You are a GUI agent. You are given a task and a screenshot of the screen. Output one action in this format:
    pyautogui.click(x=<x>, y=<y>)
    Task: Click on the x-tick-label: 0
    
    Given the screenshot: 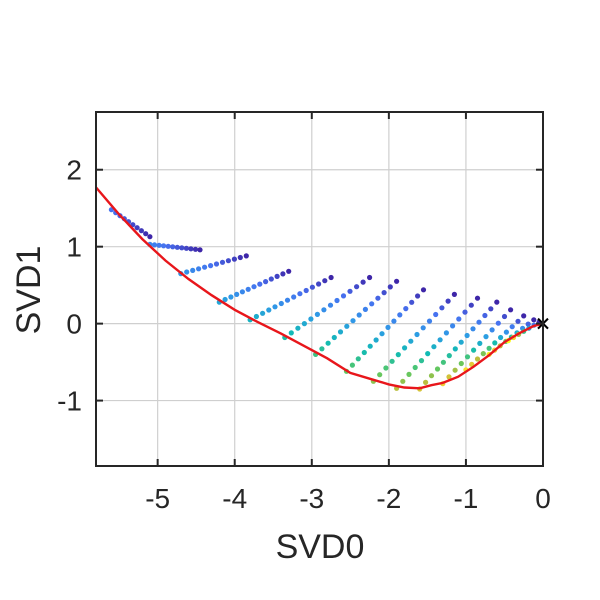 What is the action you would take?
    pyautogui.click(x=543, y=498)
    